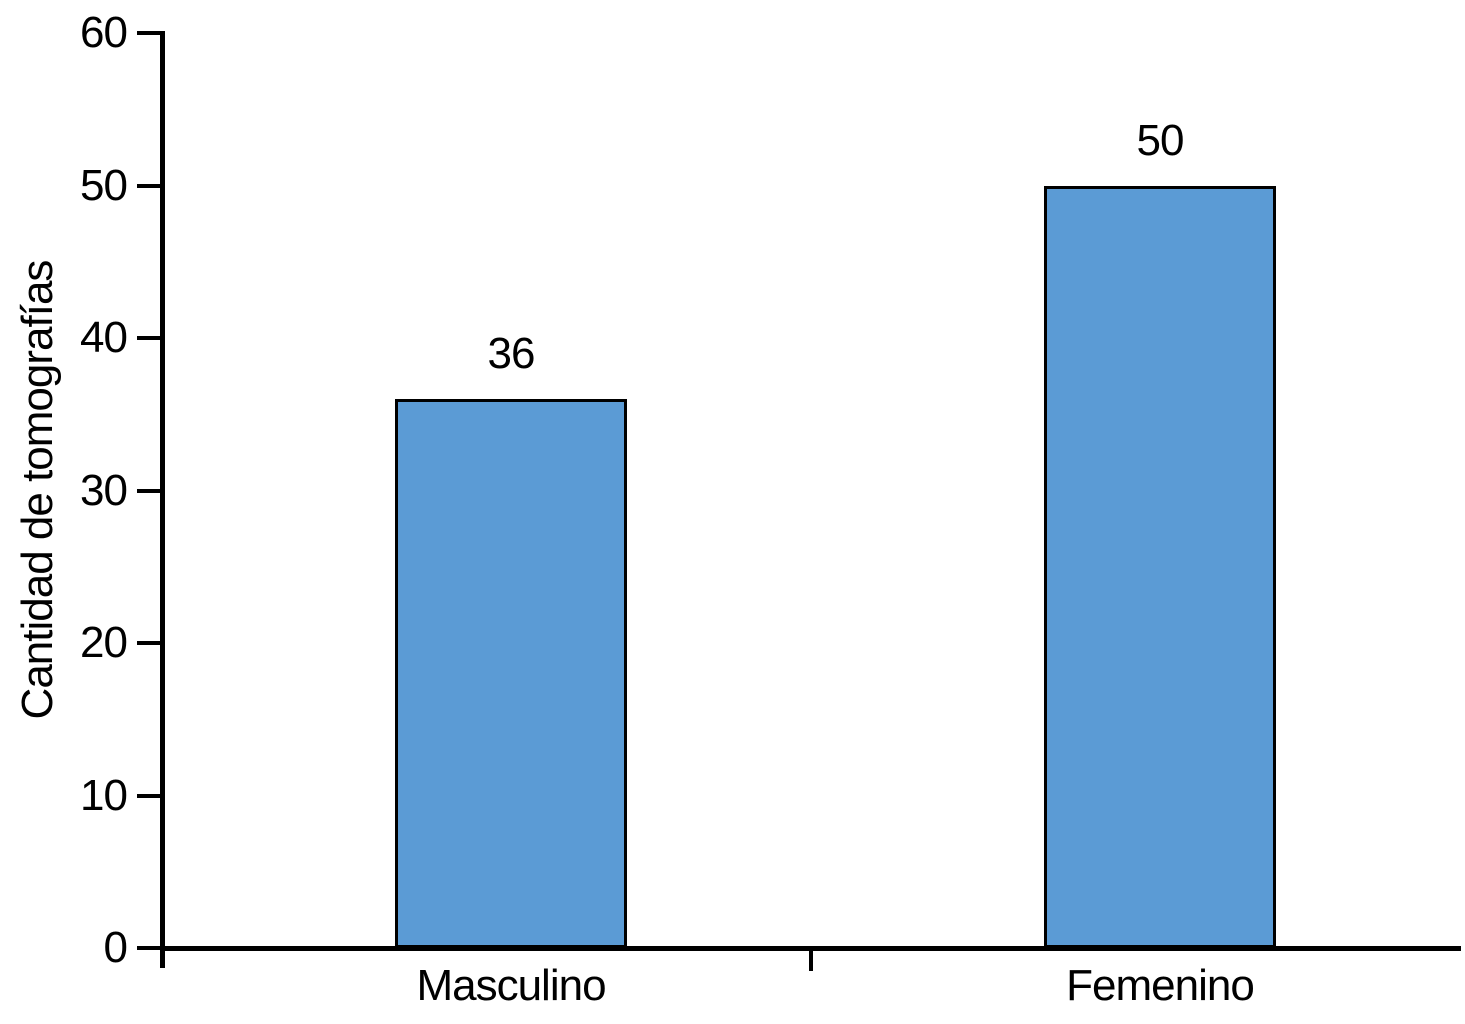 Image resolution: width=1465 pixels, height=1024 pixels. I want to click on x-axis-tick, so click(811, 960).